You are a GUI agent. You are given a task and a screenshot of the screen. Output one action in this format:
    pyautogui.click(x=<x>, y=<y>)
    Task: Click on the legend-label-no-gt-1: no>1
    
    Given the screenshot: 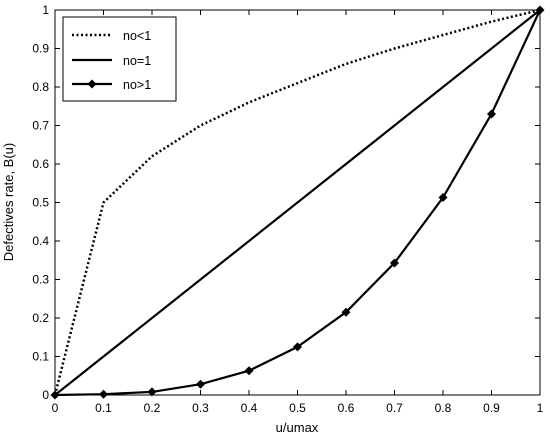 What is the action you would take?
    pyautogui.click(x=137, y=85)
    